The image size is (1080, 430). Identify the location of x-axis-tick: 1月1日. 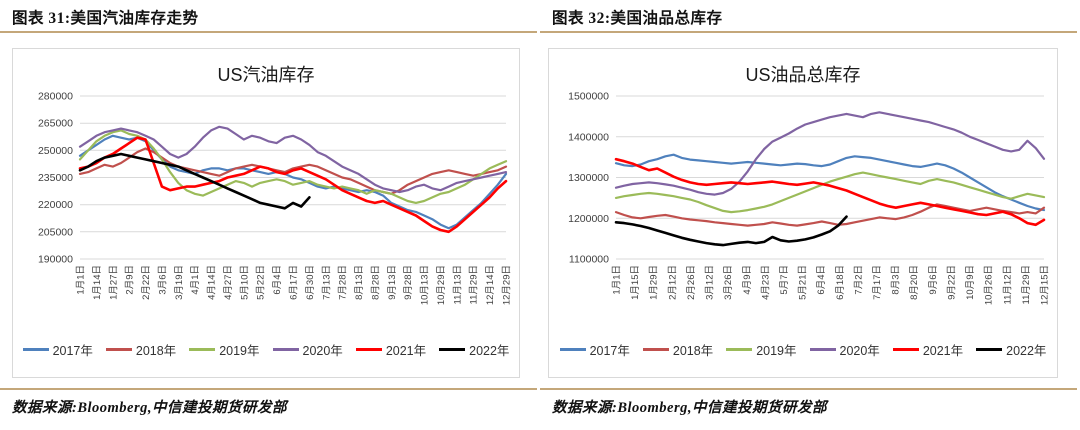
(81, 280).